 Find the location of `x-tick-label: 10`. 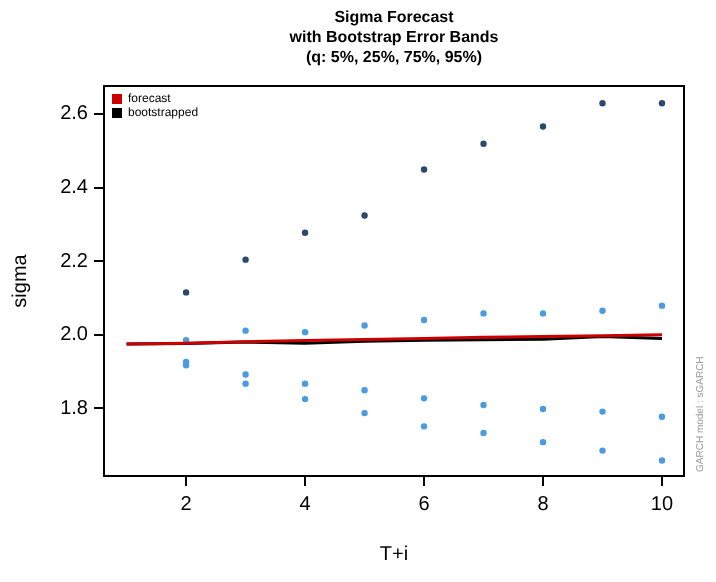

x-tick-label: 10 is located at coordinates (662, 504).